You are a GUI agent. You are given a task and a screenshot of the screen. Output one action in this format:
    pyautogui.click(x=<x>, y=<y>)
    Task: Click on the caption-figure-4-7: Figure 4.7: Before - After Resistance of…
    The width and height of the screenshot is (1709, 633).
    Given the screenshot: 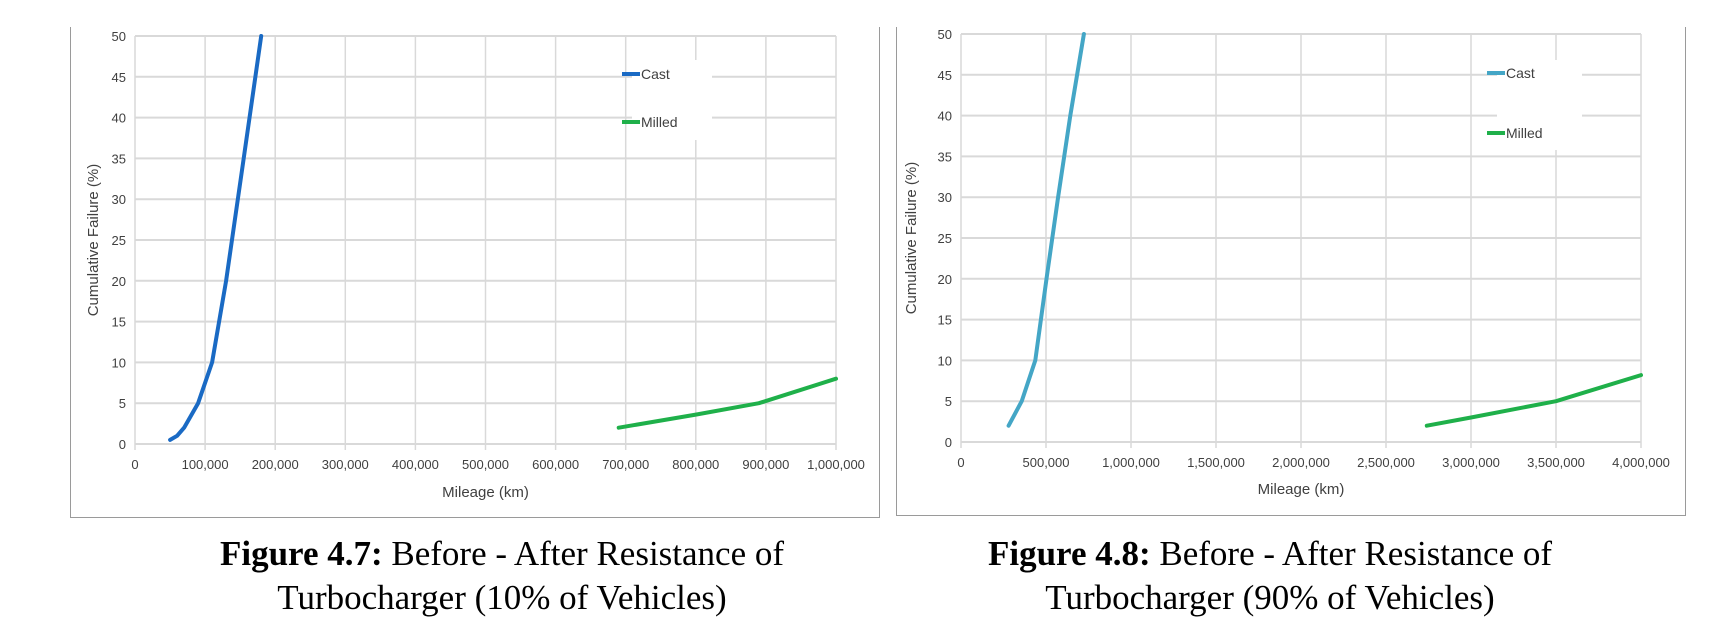 What is the action you would take?
    pyautogui.click(x=502, y=576)
    